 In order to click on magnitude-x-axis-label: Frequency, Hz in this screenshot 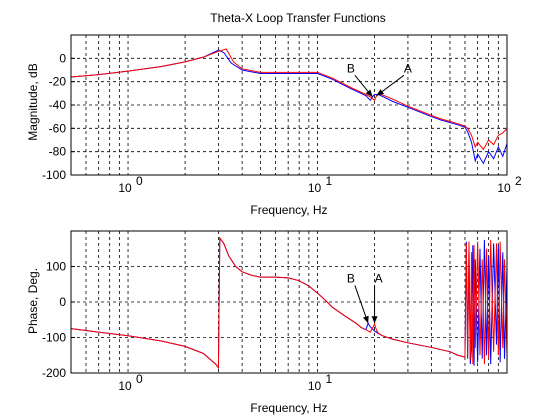, I will do `click(288, 210)`.